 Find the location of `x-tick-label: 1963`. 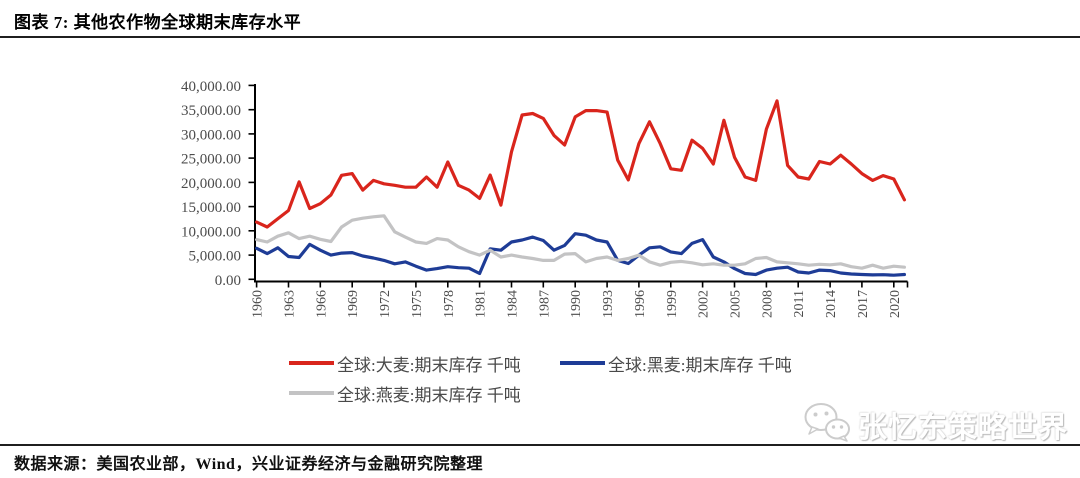

x-tick-label: 1963 is located at coordinates (290, 304).